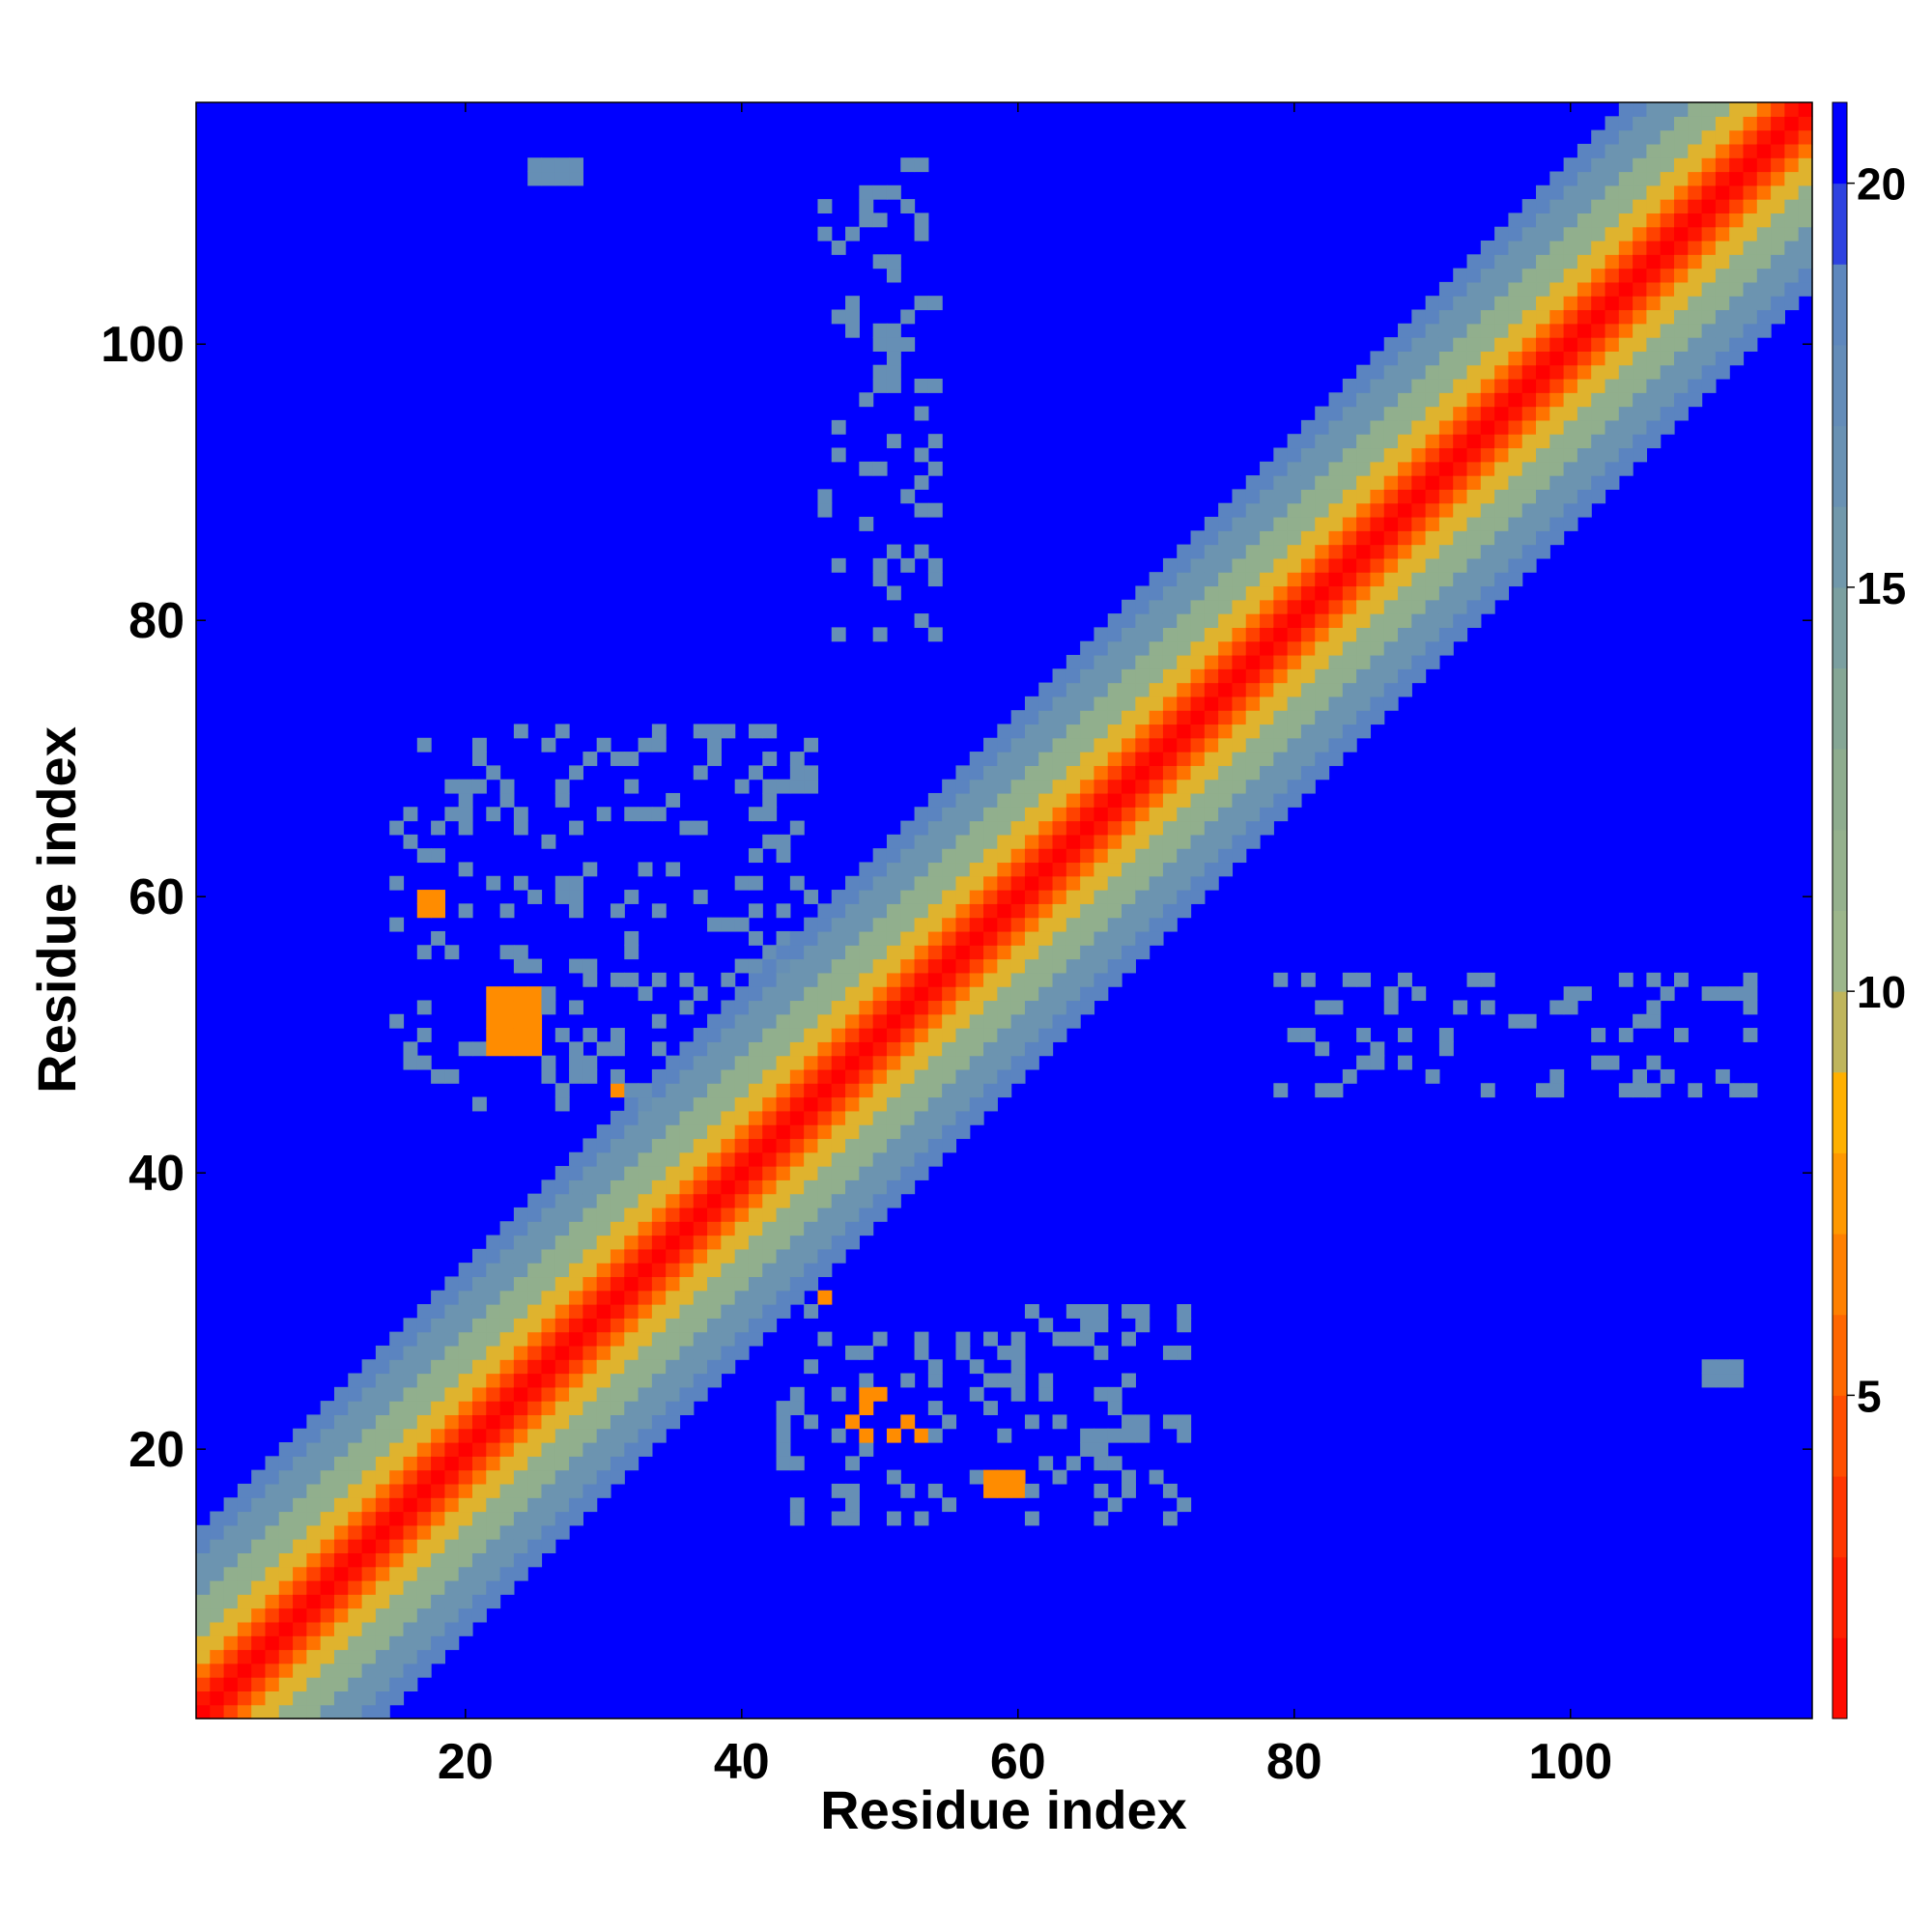  Describe the element at coordinates (1881, 588) in the screenshot. I see `colorbar-tick-label: 15` at that location.